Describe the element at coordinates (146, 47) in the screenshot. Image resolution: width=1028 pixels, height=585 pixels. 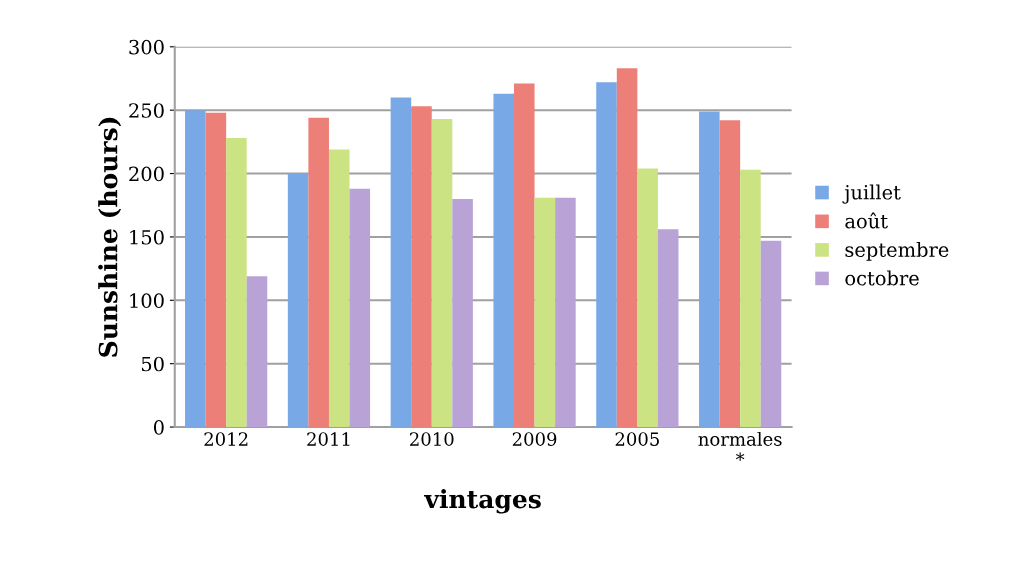
I see `y-tick-label: 300` at that location.